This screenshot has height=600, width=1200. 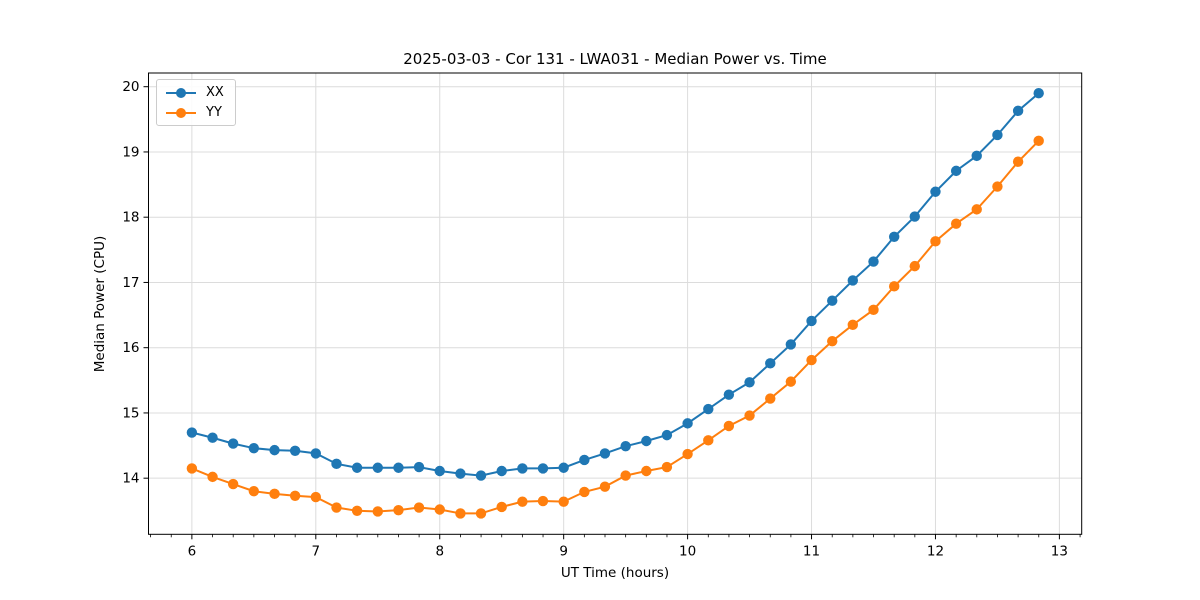 What do you see at coordinates (130, 152) in the screenshot?
I see `y-tick-label: 19` at bounding box center [130, 152].